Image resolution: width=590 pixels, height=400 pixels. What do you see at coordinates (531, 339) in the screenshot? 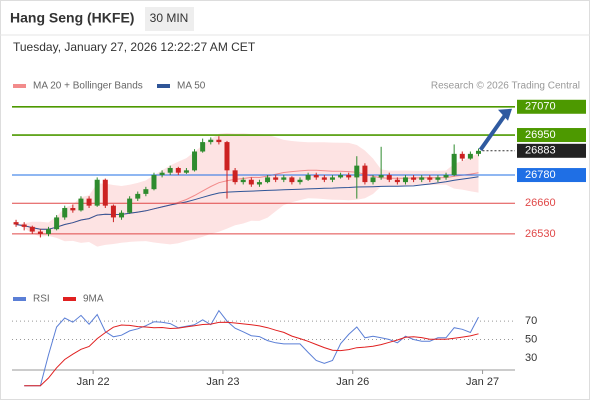
I see `rsi-tick-label: 50` at bounding box center [531, 339].